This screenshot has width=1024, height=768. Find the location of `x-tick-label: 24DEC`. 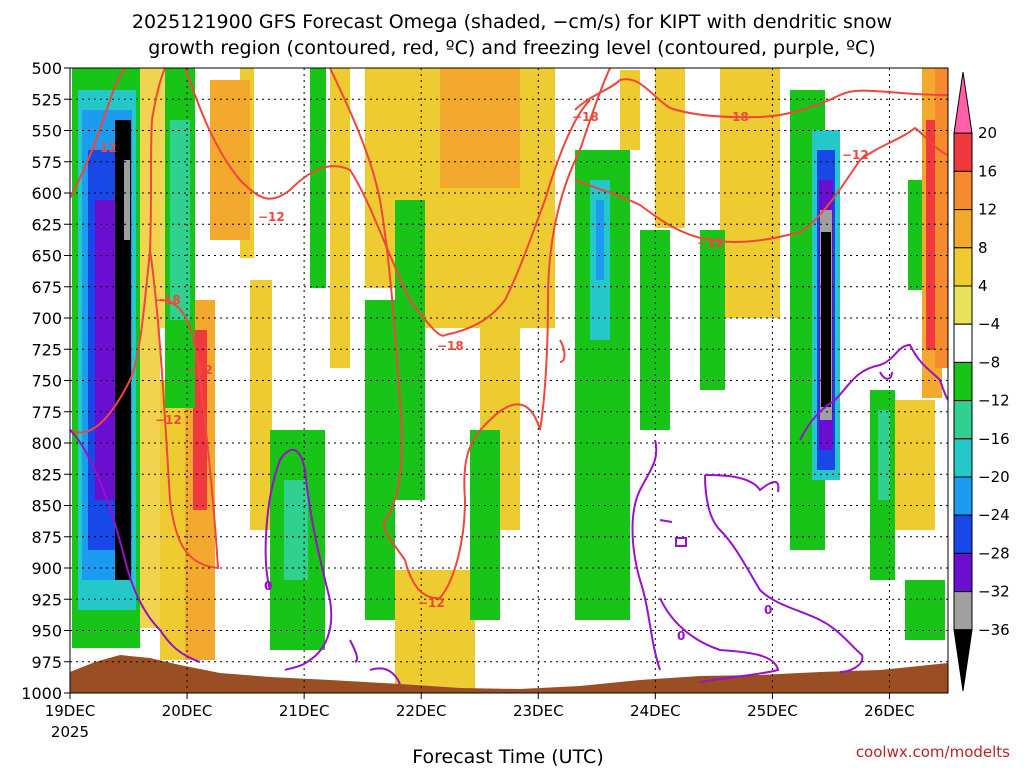

x-tick-label: 24DEC is located at coordinates (655, 711).